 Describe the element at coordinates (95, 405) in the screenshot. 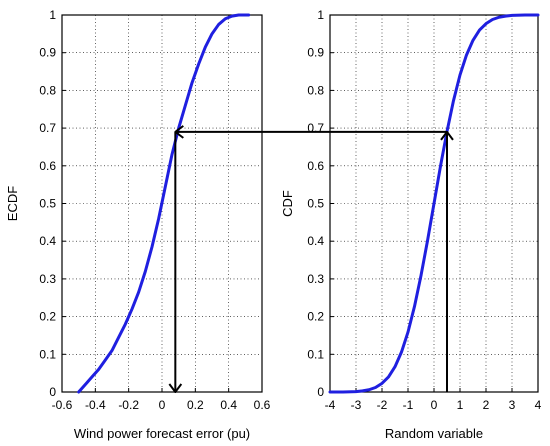

I see `left-x-tick-label: -0.4` at that location.